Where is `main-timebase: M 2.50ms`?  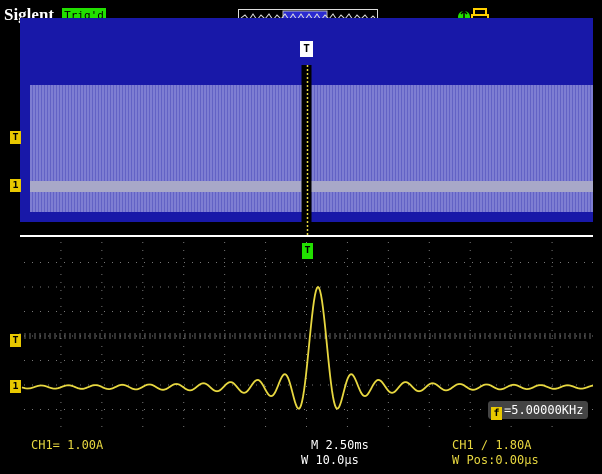
main-timebase: M 2.50ms is located at coordinates (340, 445).